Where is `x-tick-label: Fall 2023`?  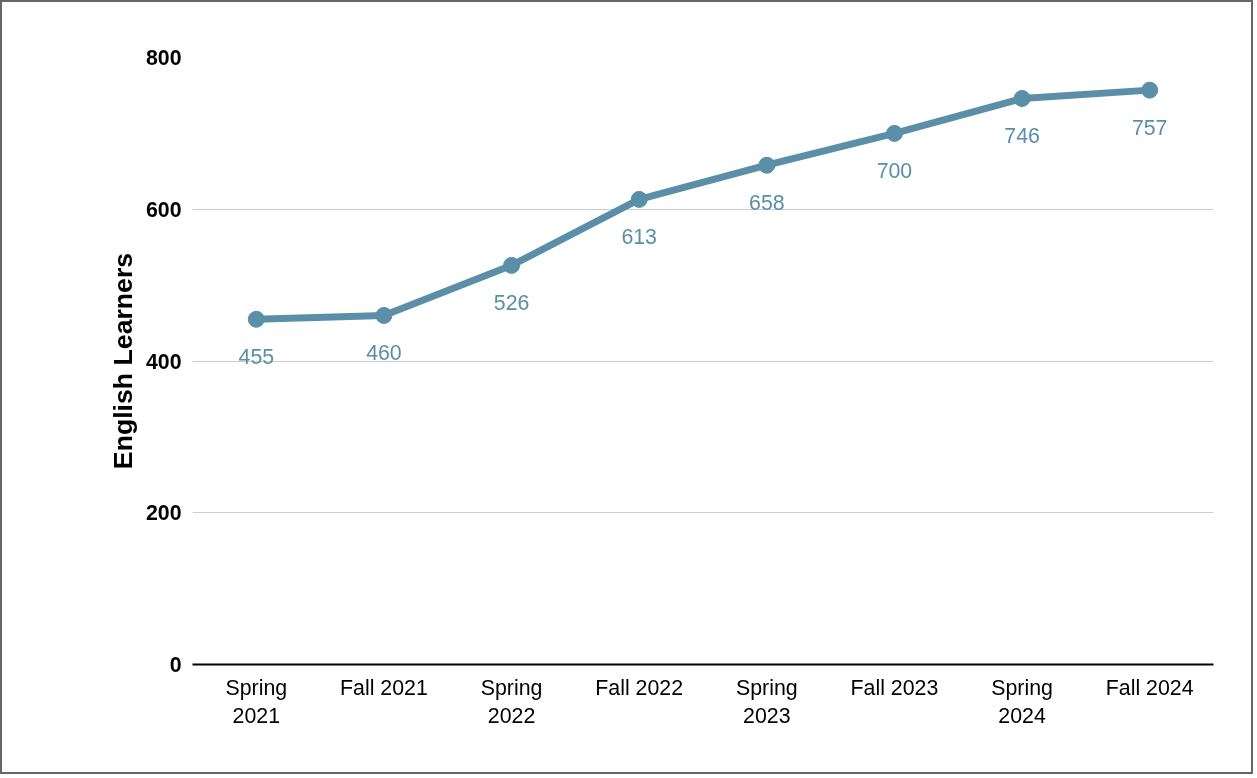
x-tick-label: Fall 2023 is located at coordinates (894, 687).